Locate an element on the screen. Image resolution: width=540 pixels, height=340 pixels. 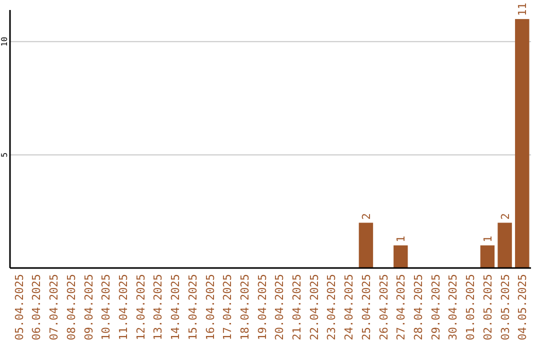
x-tick-label: 14.04.2025 is located at coordinates (175, 307).